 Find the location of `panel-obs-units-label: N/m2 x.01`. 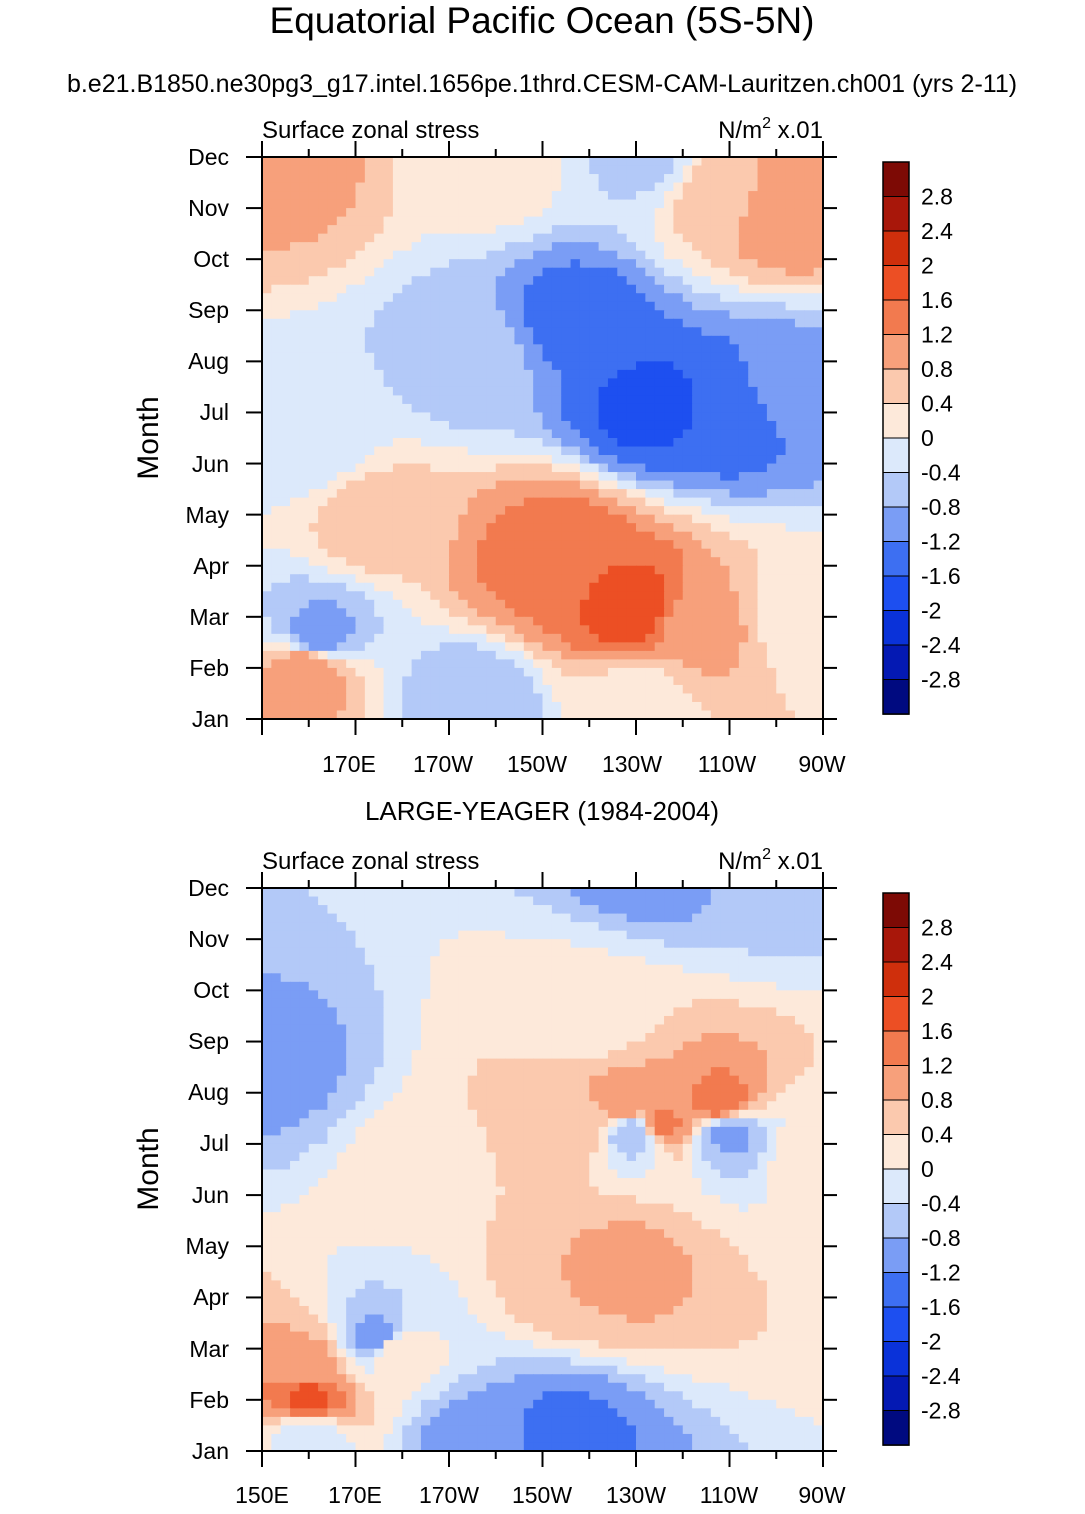

panel-obs-units-label: N/m2 x.01 is located at coordinates (770, 860).